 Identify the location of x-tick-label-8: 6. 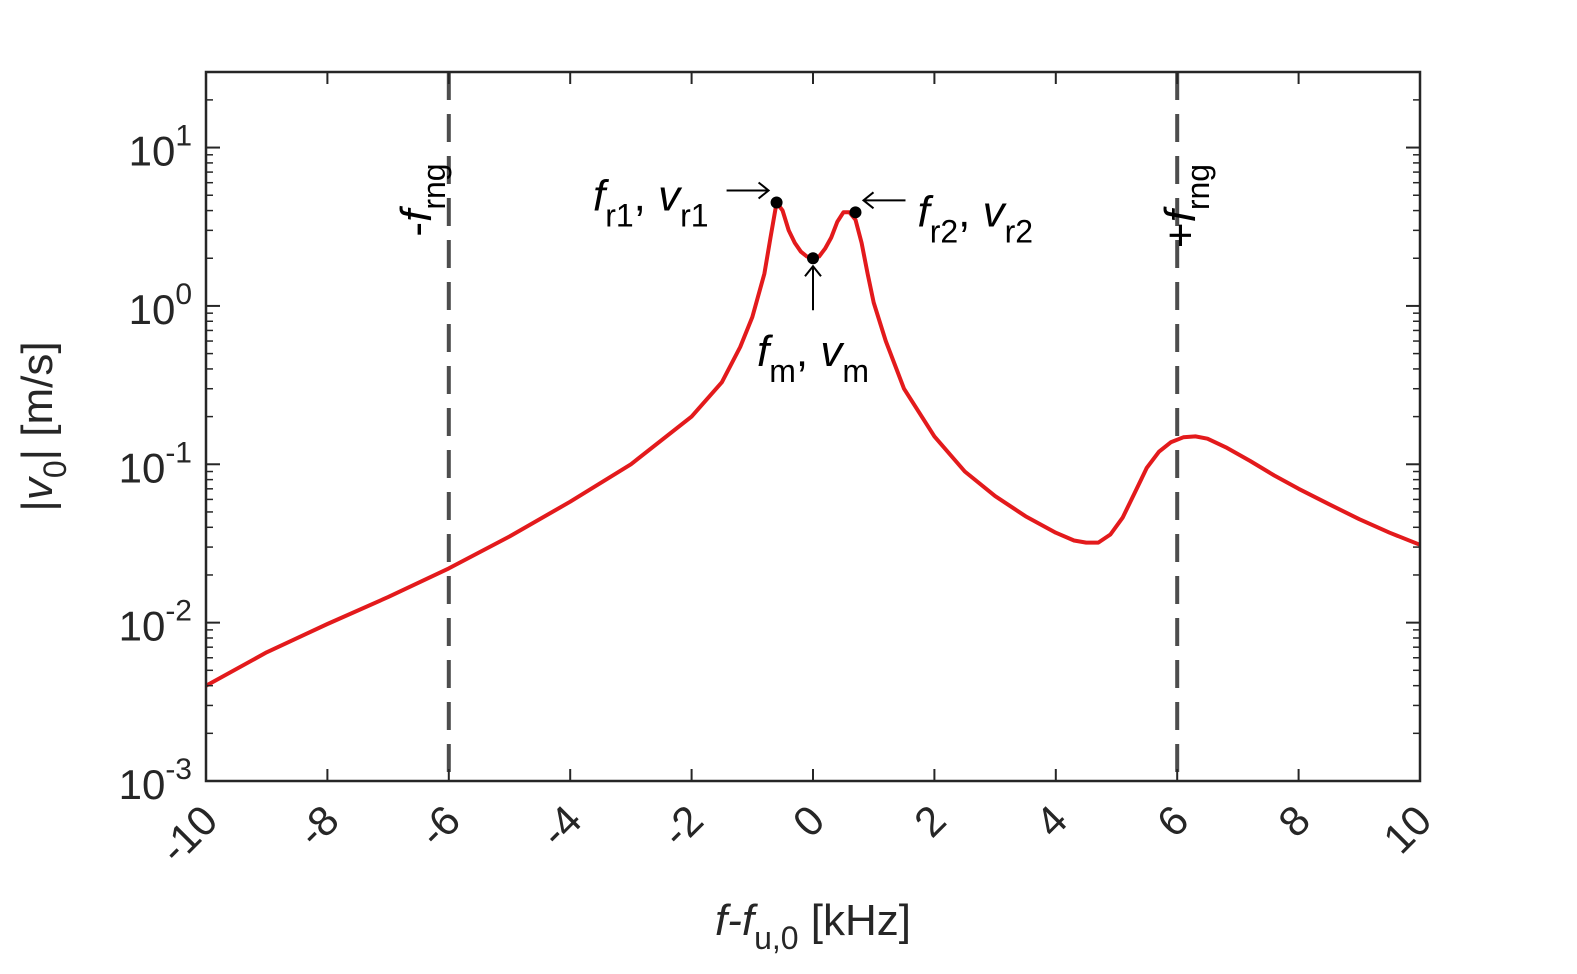
(1173, 821).